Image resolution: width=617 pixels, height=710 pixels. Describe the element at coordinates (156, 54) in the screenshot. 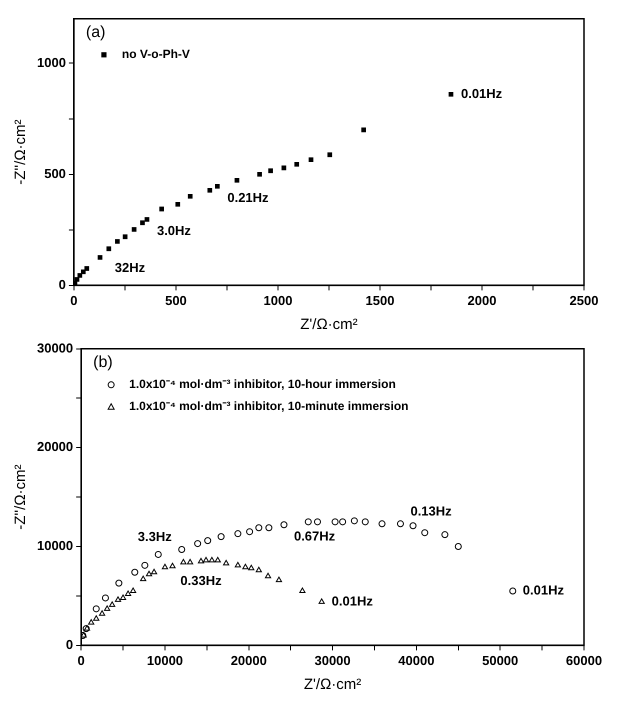

I see `legend-label: no V-o-Ph-V` at that location.